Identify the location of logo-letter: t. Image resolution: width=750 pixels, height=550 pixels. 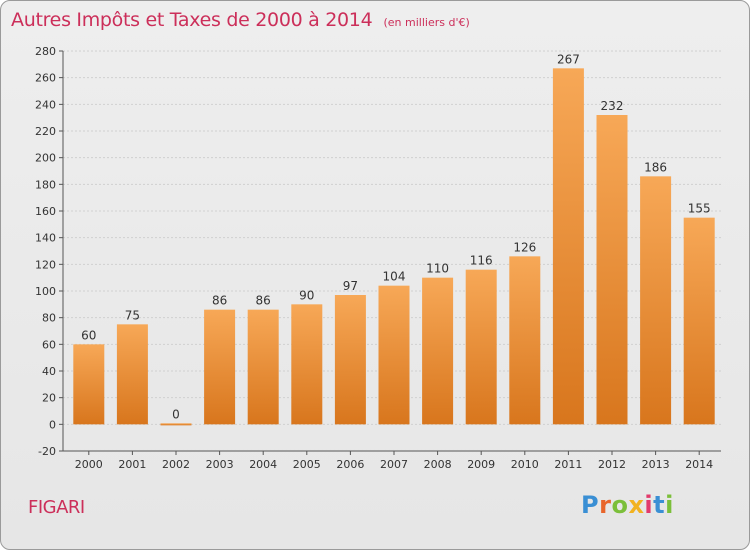
(659, 505).